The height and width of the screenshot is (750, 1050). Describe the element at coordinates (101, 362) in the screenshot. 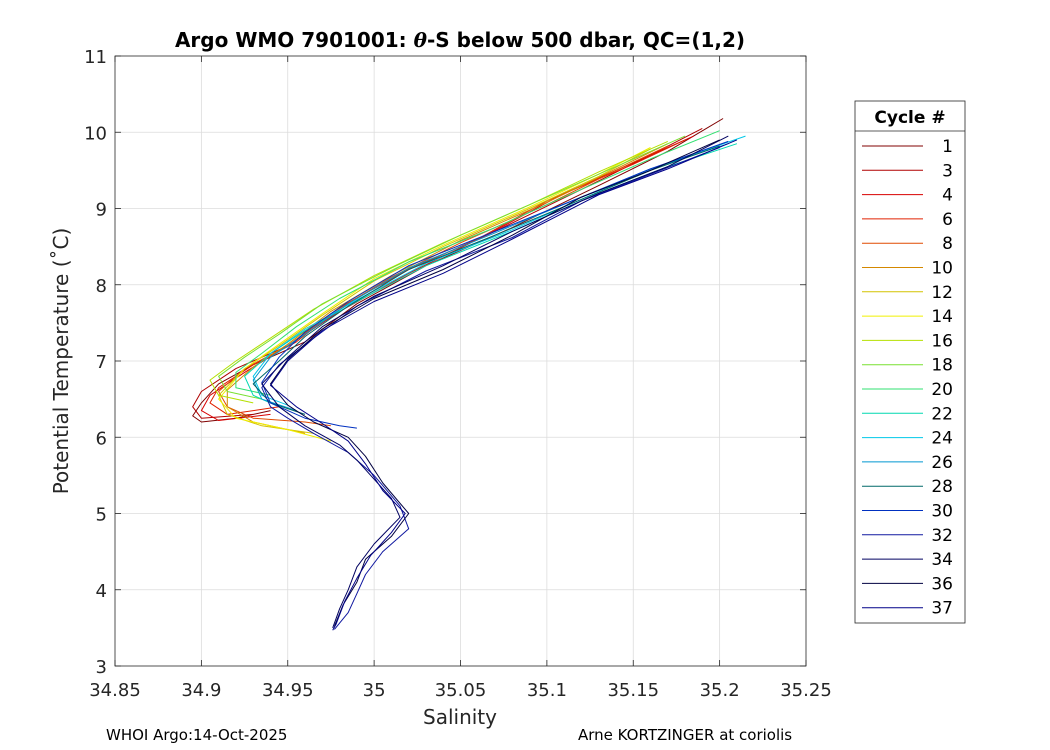

I see `y-tick-label: 7` at that location.